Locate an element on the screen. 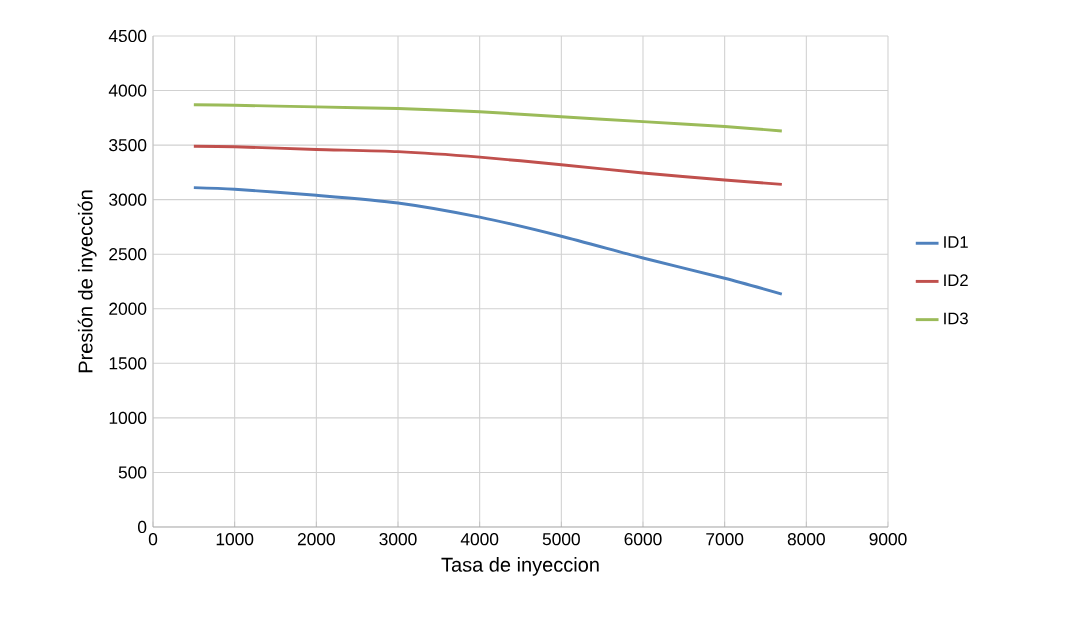 This screenshot has height=641, width=1066. x-tick-label: 2000 is located at coordinates (316, 539).